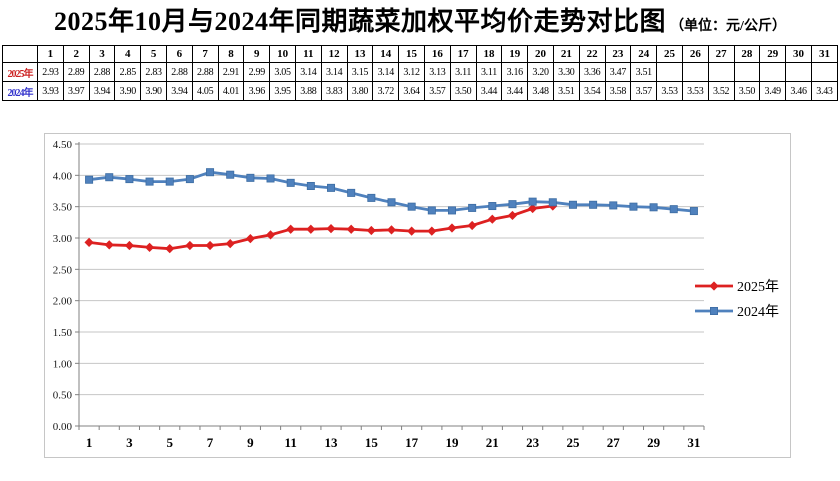  Describe the element at coordinates (654, 442) in the screenshot. I see `x-tick-label: 29` at that location.